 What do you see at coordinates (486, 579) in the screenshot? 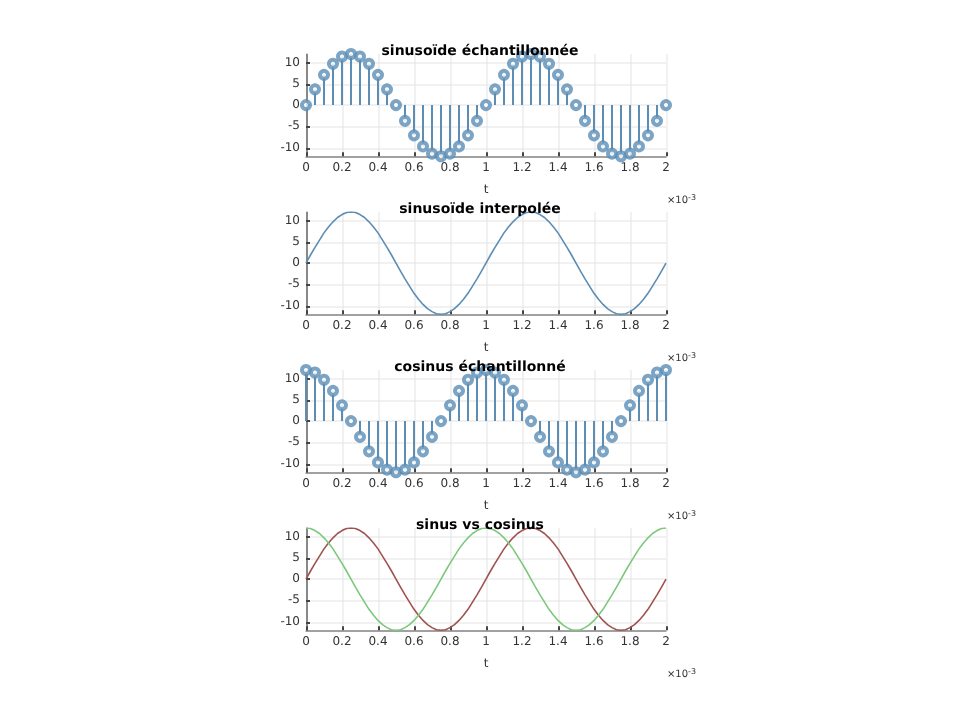
I see `line-series` at bounding box center [486, 579].